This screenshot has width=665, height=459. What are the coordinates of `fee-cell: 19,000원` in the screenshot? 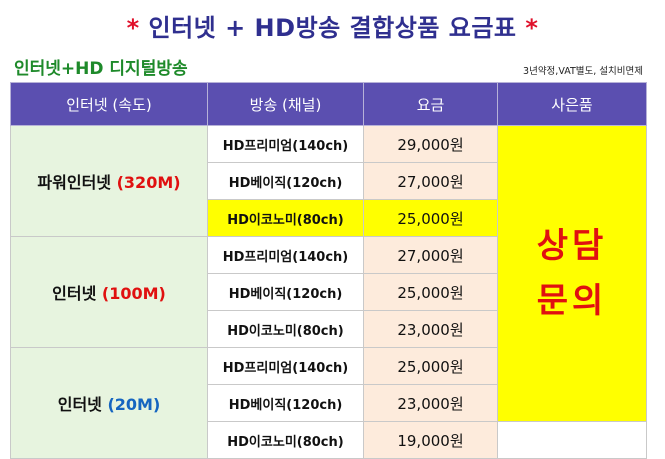 It's located at (430, 440).